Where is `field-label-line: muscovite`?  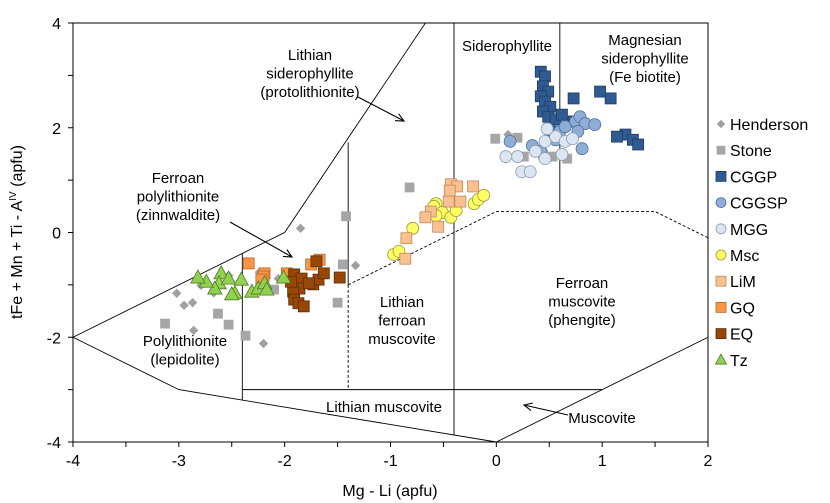
field-label-line: muscovite is located at coordinates (402, 339).